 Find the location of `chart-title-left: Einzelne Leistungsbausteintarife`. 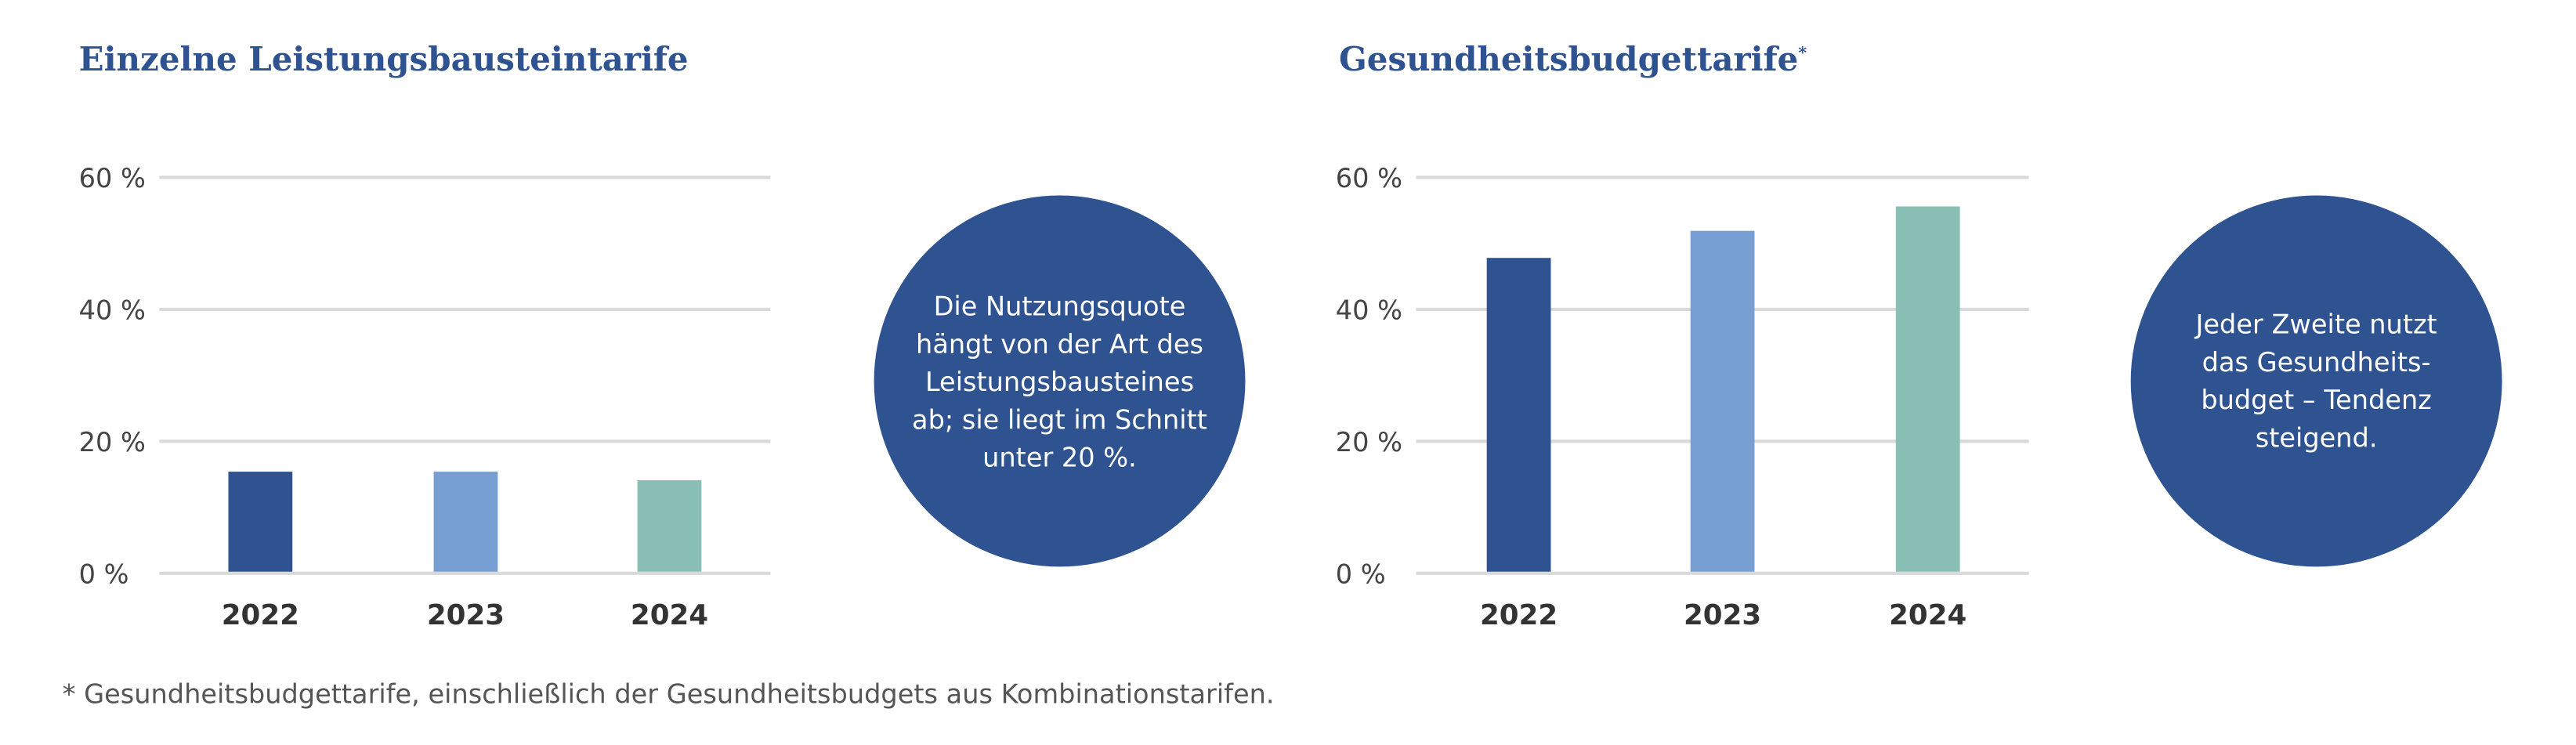

chart-title-left: Einzelne Leistungsbausteintarife is located at coordinates (384, 59).